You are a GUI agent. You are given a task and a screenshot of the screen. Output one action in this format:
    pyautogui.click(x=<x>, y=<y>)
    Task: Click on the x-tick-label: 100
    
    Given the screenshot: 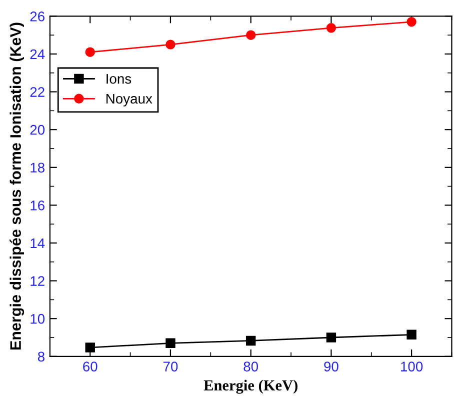 What is the action you would take?
    pyautogui.click(x=412, y=367)
    